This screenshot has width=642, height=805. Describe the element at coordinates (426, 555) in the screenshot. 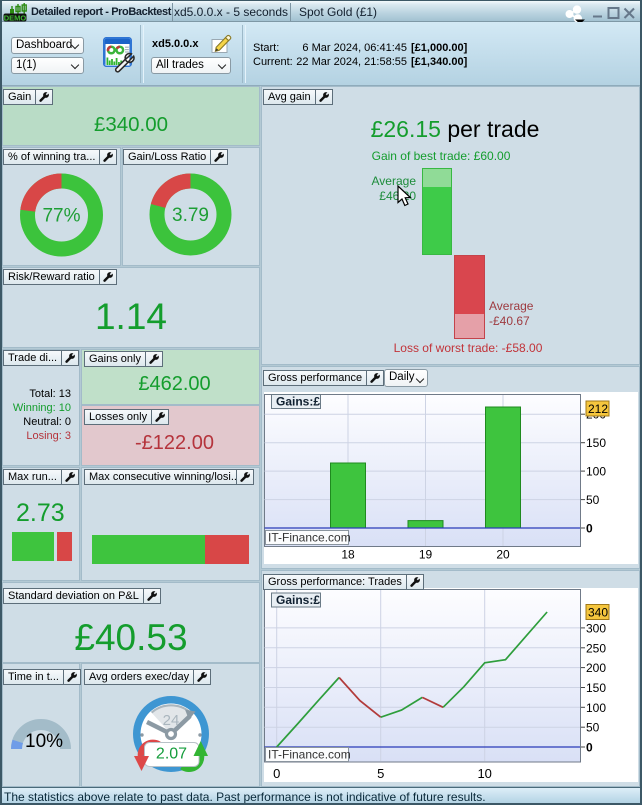

I see `svg-text: 19` at that location.